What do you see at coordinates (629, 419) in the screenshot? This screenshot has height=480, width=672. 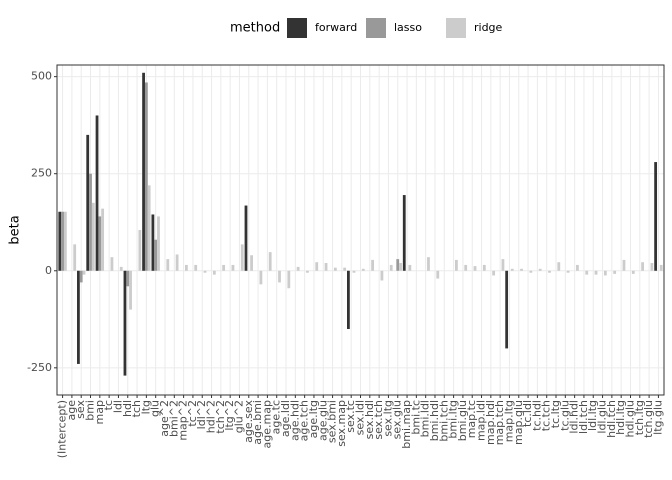 I see `x-tick-label: hdl.glu` at bounding box center [629, 419].